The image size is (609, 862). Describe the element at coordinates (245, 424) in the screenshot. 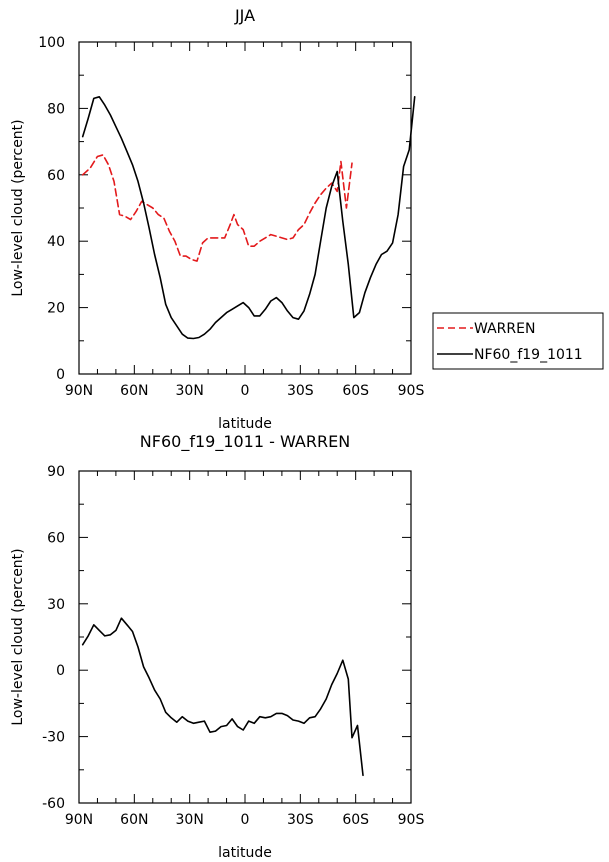

I see `top-x-axis-label: latitude` at that location.